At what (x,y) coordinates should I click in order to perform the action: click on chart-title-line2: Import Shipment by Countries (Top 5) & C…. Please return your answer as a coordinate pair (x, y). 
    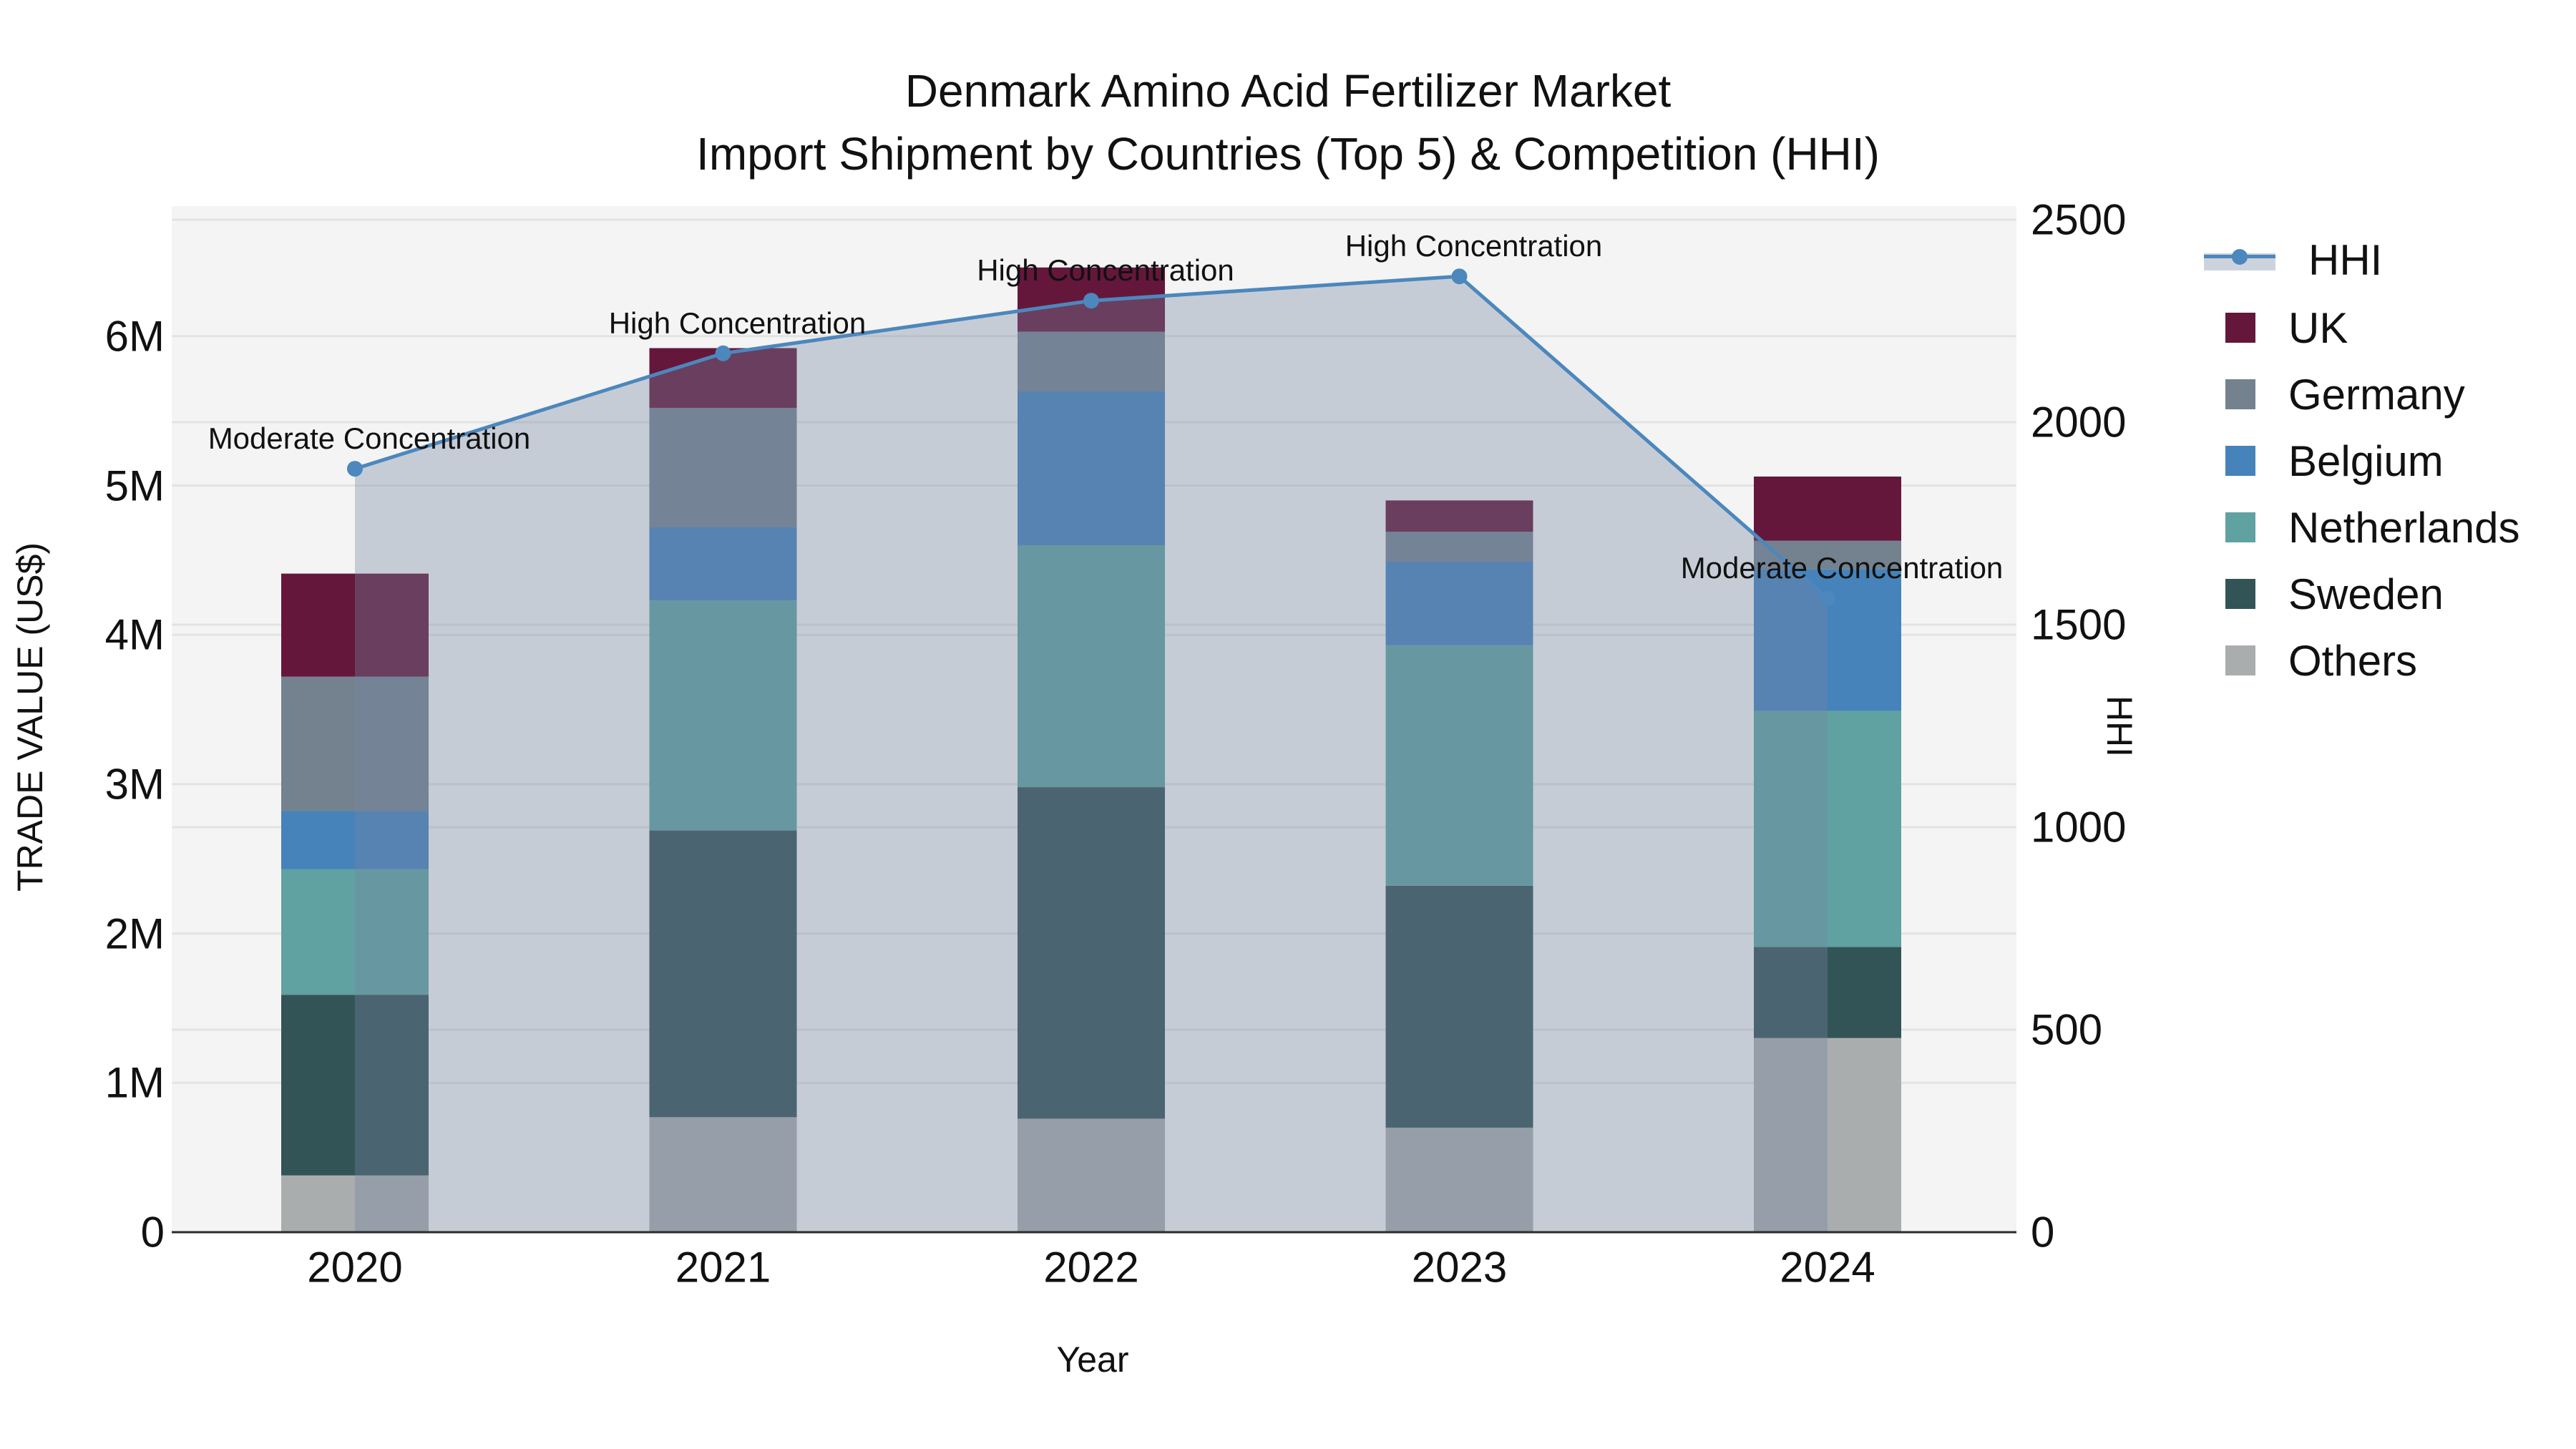
    Looking at the image, I should click on (1288, 154).